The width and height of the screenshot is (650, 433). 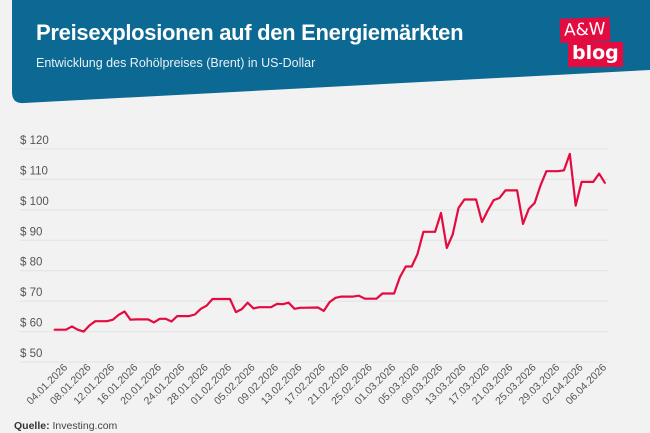 I want to click on source-note: Quelle: Investing.com, so click(x=65, y=426).